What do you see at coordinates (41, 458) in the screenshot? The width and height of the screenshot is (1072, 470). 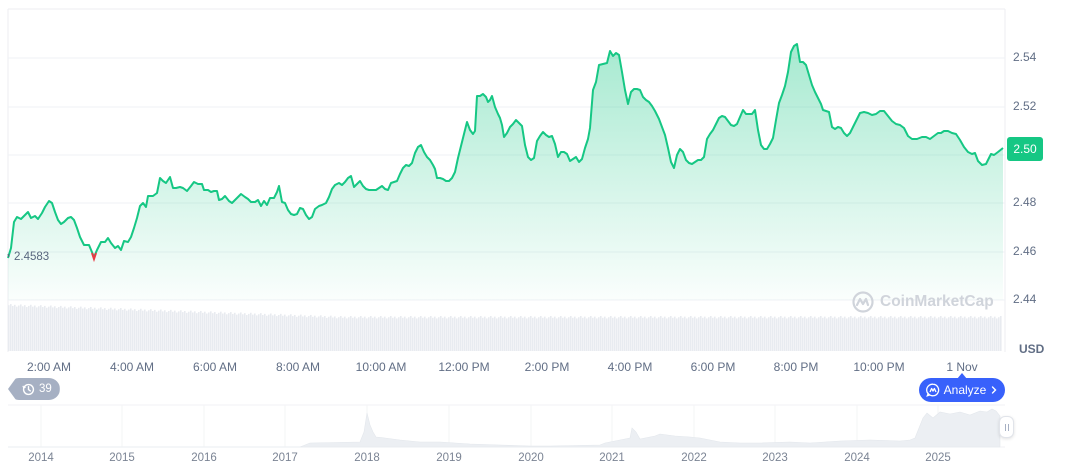 I see `navigator-year-label: 2014` at bounding box center [41, 458].